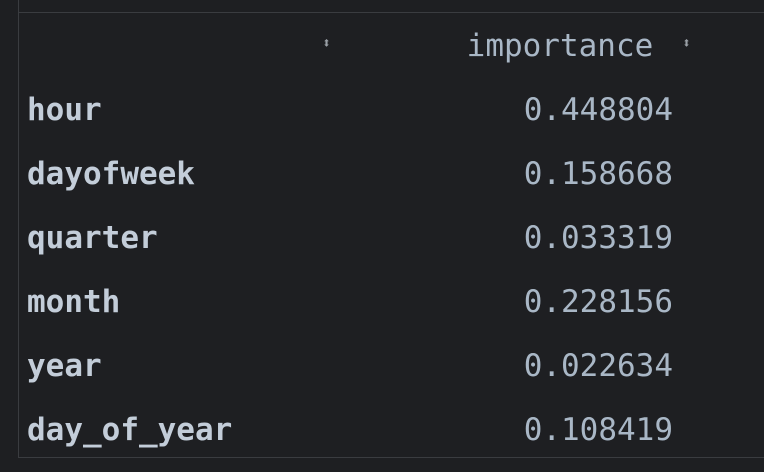 The image size is (764, 472). I want to click on index-column-header: ⬍, so click(175, 45).